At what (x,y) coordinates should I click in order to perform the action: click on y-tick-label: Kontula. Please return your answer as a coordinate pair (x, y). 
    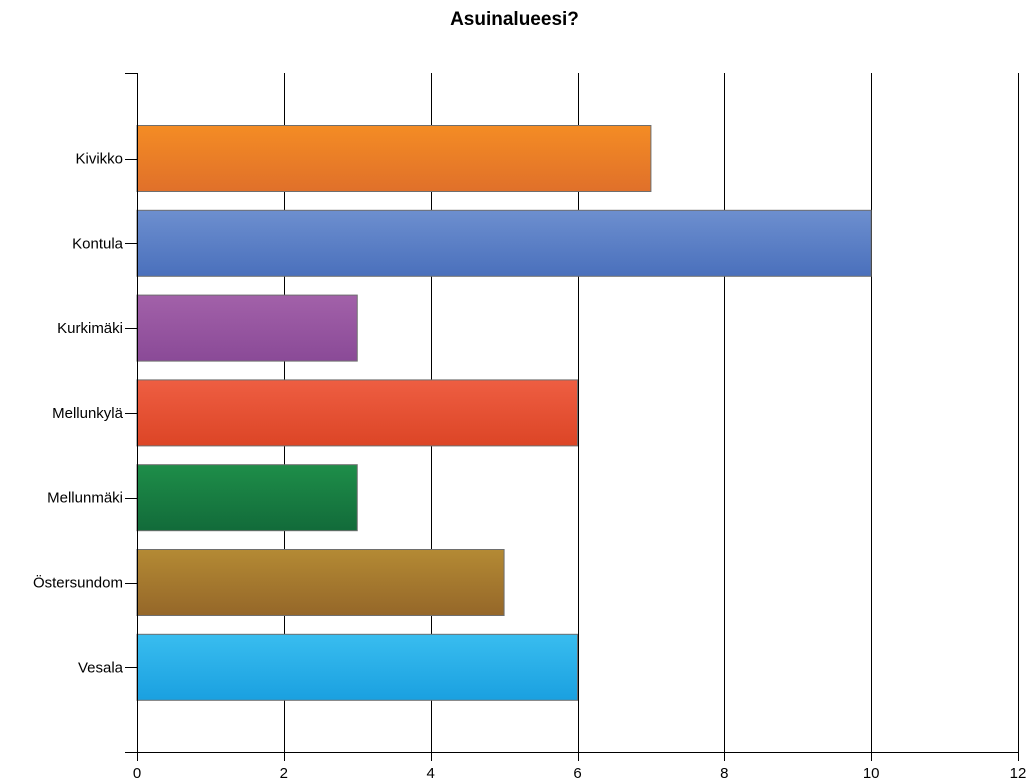
    Looking at the image, I should click on (98, 243).